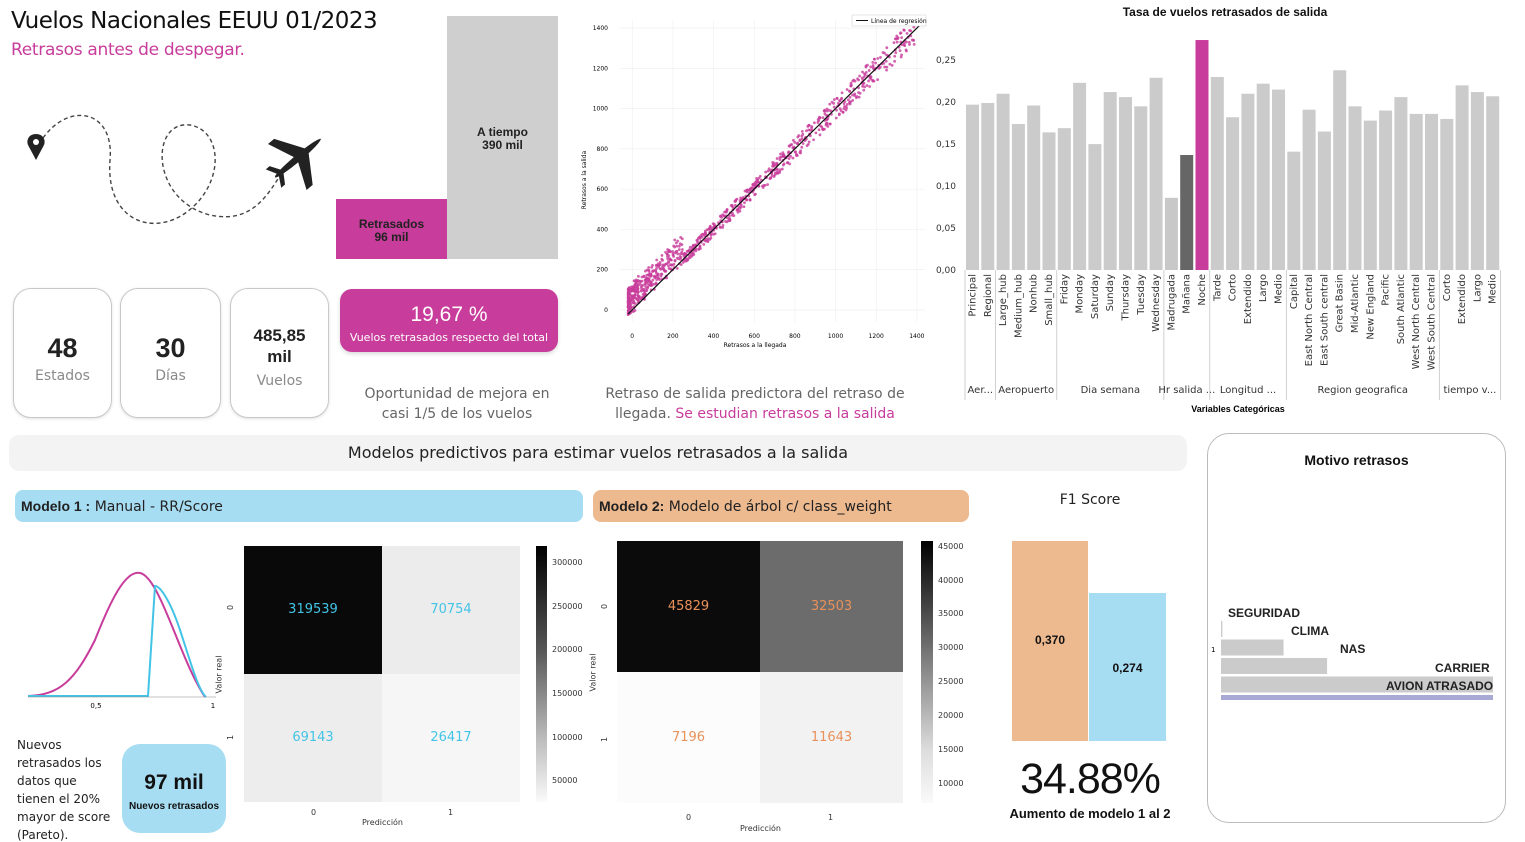 The height and width of the screenshot is (842, 1525). What do you see at coordinates (1462, 668) in the screenshot?
I see `reason-label-carrier: CARRIER` at bounding box center [1462, 668].